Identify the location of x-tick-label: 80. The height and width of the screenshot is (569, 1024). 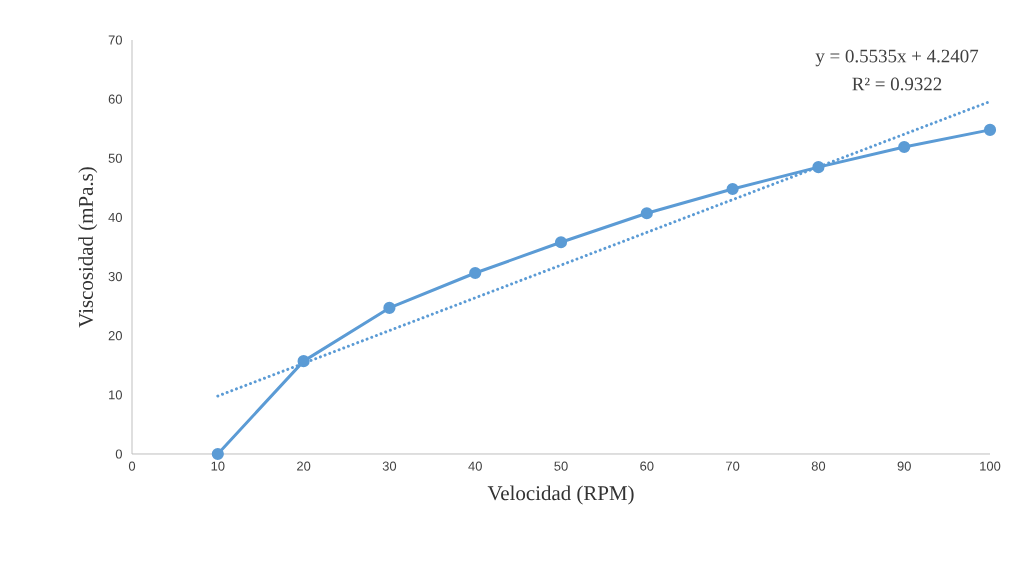
(818, 466).